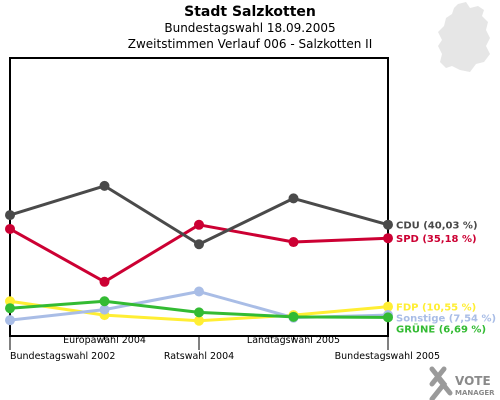 This screenshot has width=500, height=400. What do you see at coordinates (104, 340) in the screenshot?
I see `x-tick-label: Europawahl 2004` at bounding box center [104, 340].